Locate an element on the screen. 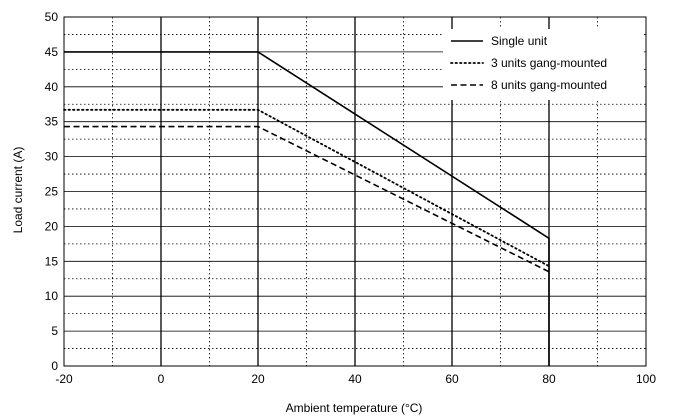 The height and width of the screenshot is (419, 675). x-tick-label: -20 is located at coordinates (64, 379).